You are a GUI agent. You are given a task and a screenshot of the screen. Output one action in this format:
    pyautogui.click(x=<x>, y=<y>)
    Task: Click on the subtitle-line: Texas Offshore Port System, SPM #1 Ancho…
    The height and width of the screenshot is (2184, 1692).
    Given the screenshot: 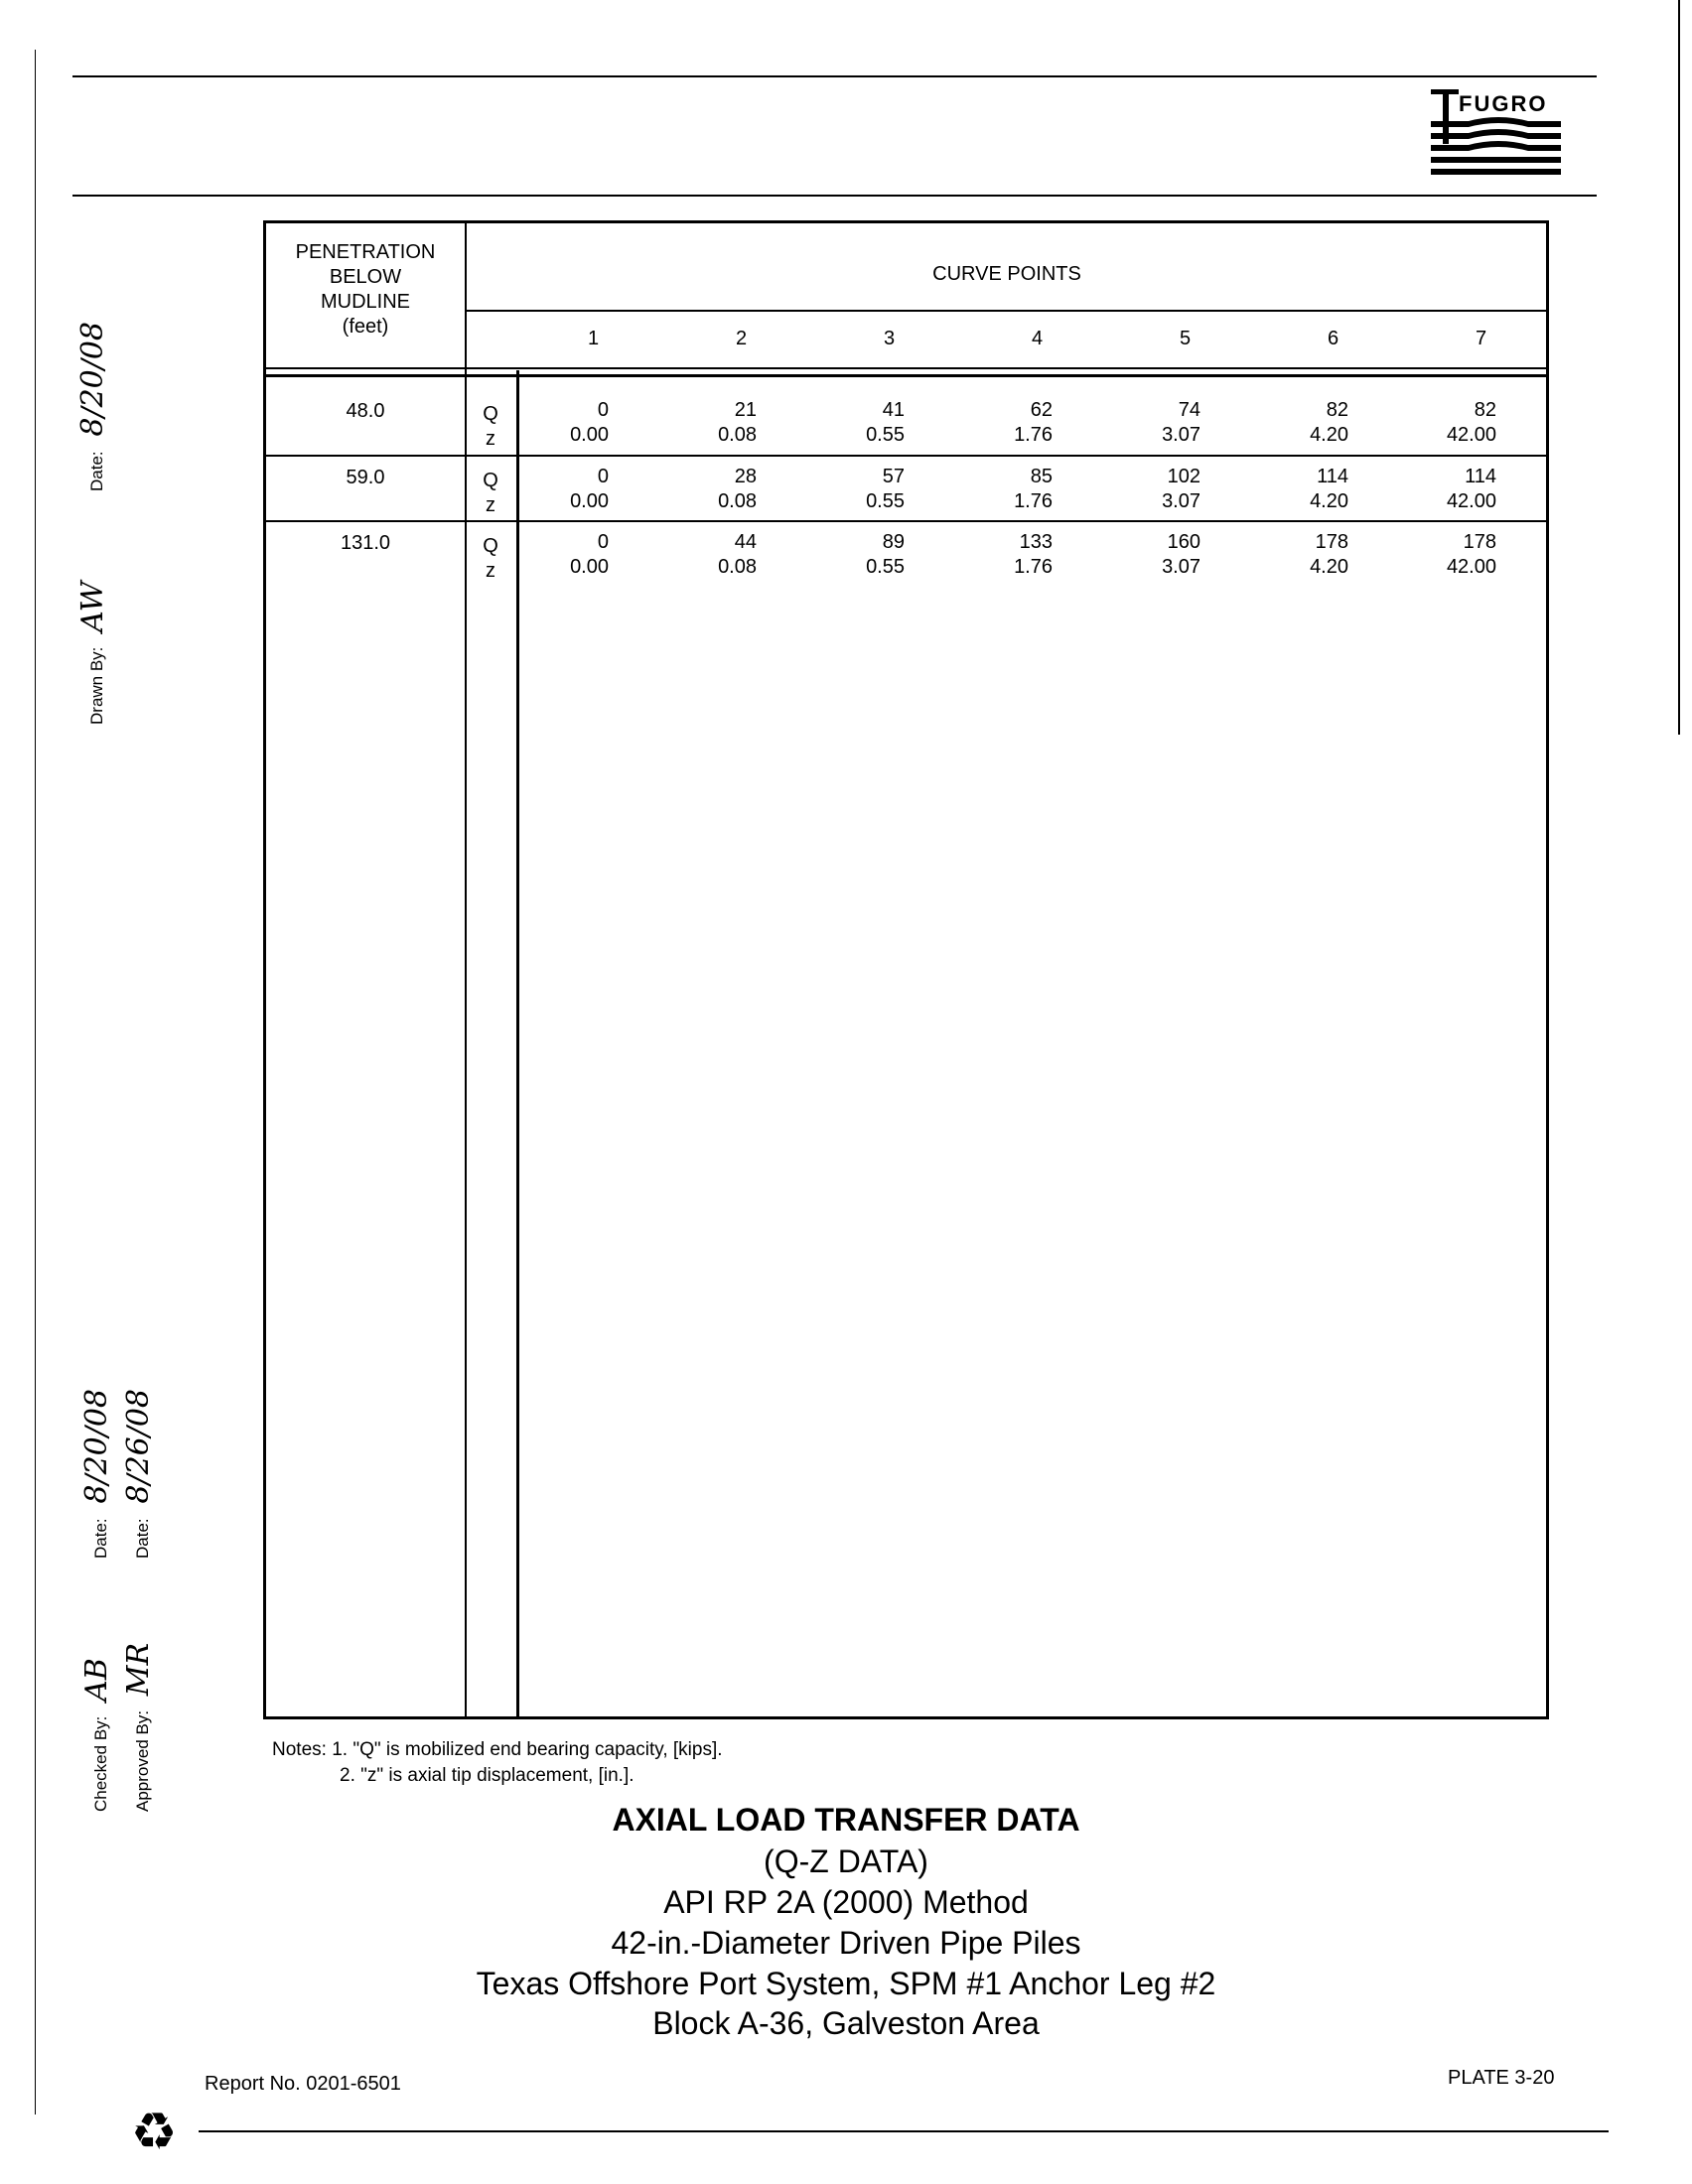 What is the action you would take?
    pyautogui.click(x=846, y=1983)
    